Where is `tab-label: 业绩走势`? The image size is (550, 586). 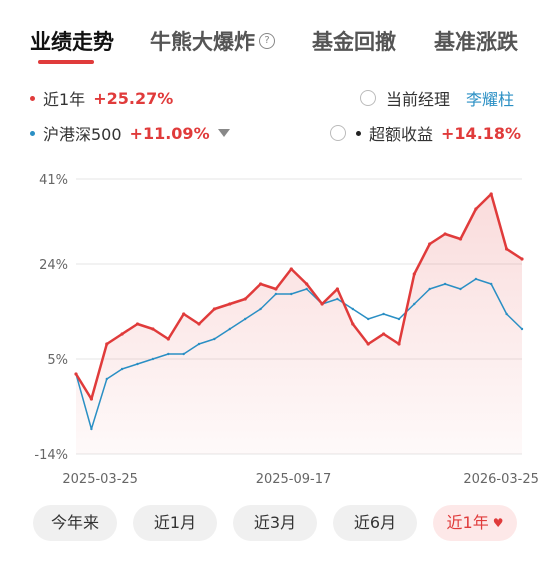
tab-label: 业绩走势 is located at coordinates (72, 42).